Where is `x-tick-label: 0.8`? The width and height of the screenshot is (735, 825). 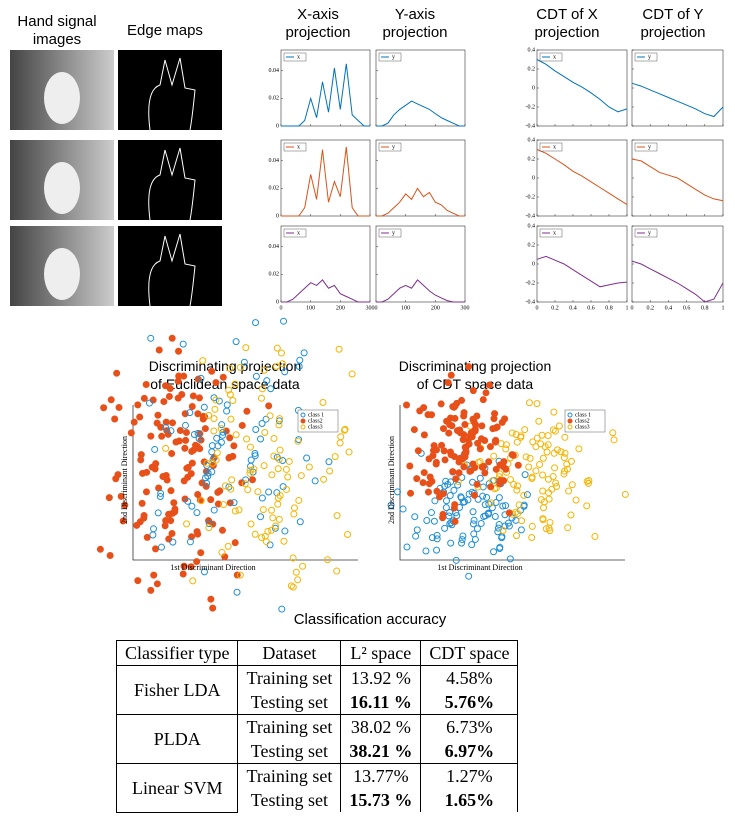 x-tick-label: 0.8 is located at coordinates (705, 308).